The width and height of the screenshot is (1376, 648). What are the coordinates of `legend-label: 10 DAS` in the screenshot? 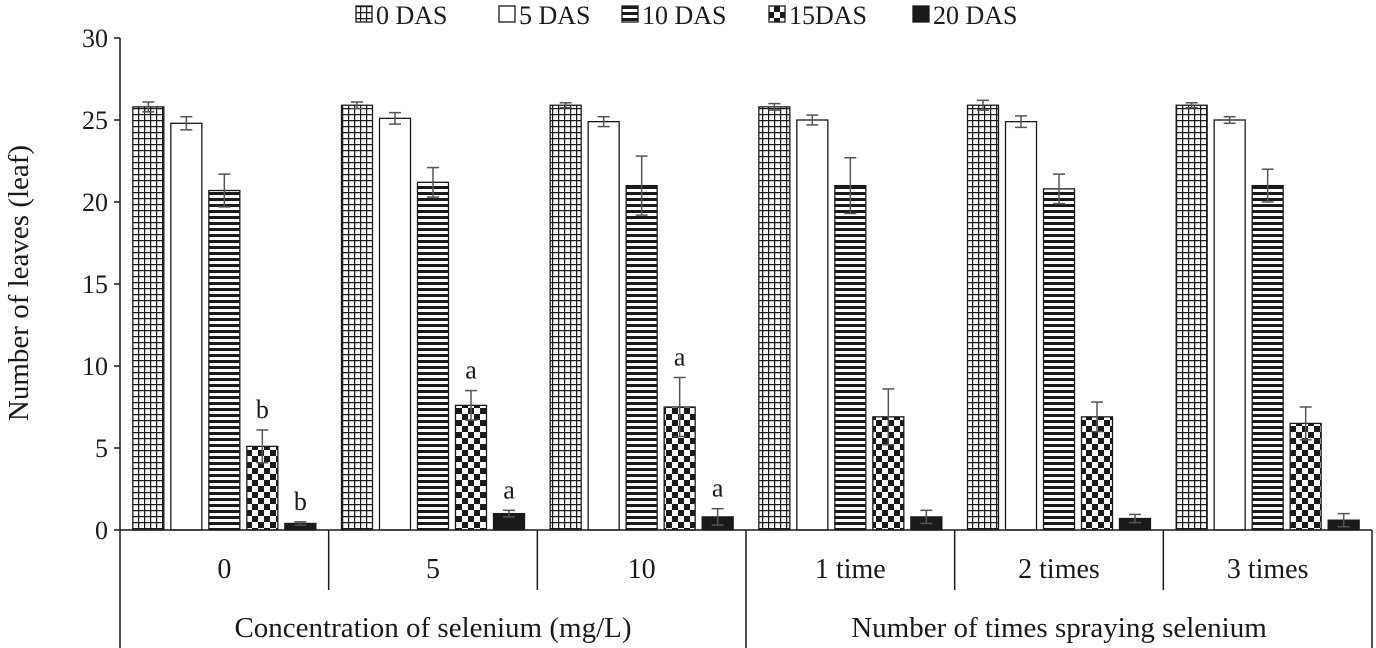 It's located at (684, 15).